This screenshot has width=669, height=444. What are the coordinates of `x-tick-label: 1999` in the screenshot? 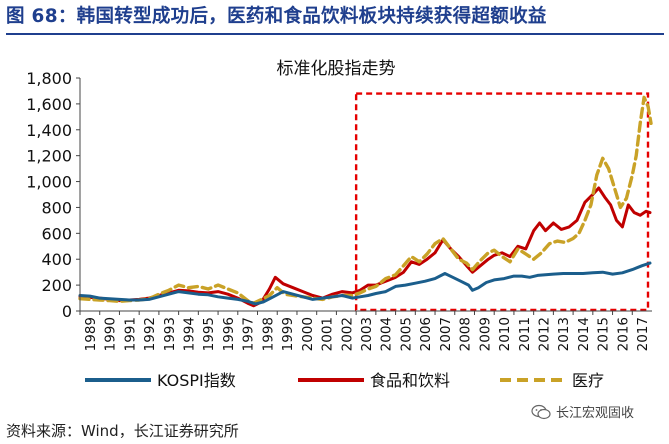 It's located at (288, 334).